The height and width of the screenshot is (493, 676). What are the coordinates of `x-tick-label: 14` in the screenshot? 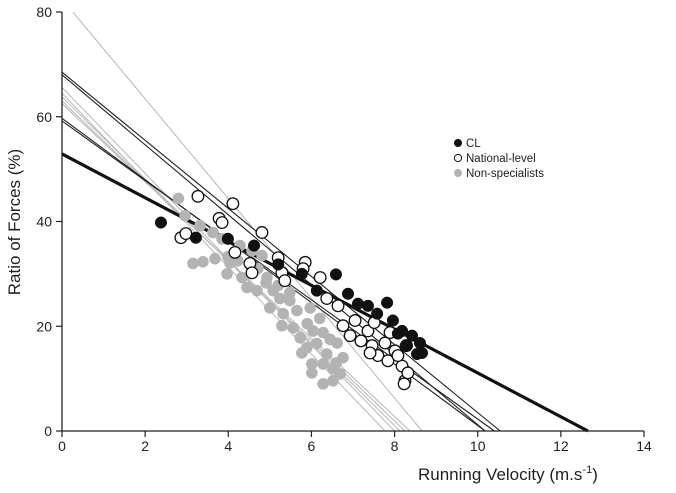 It's located at (644, 446).